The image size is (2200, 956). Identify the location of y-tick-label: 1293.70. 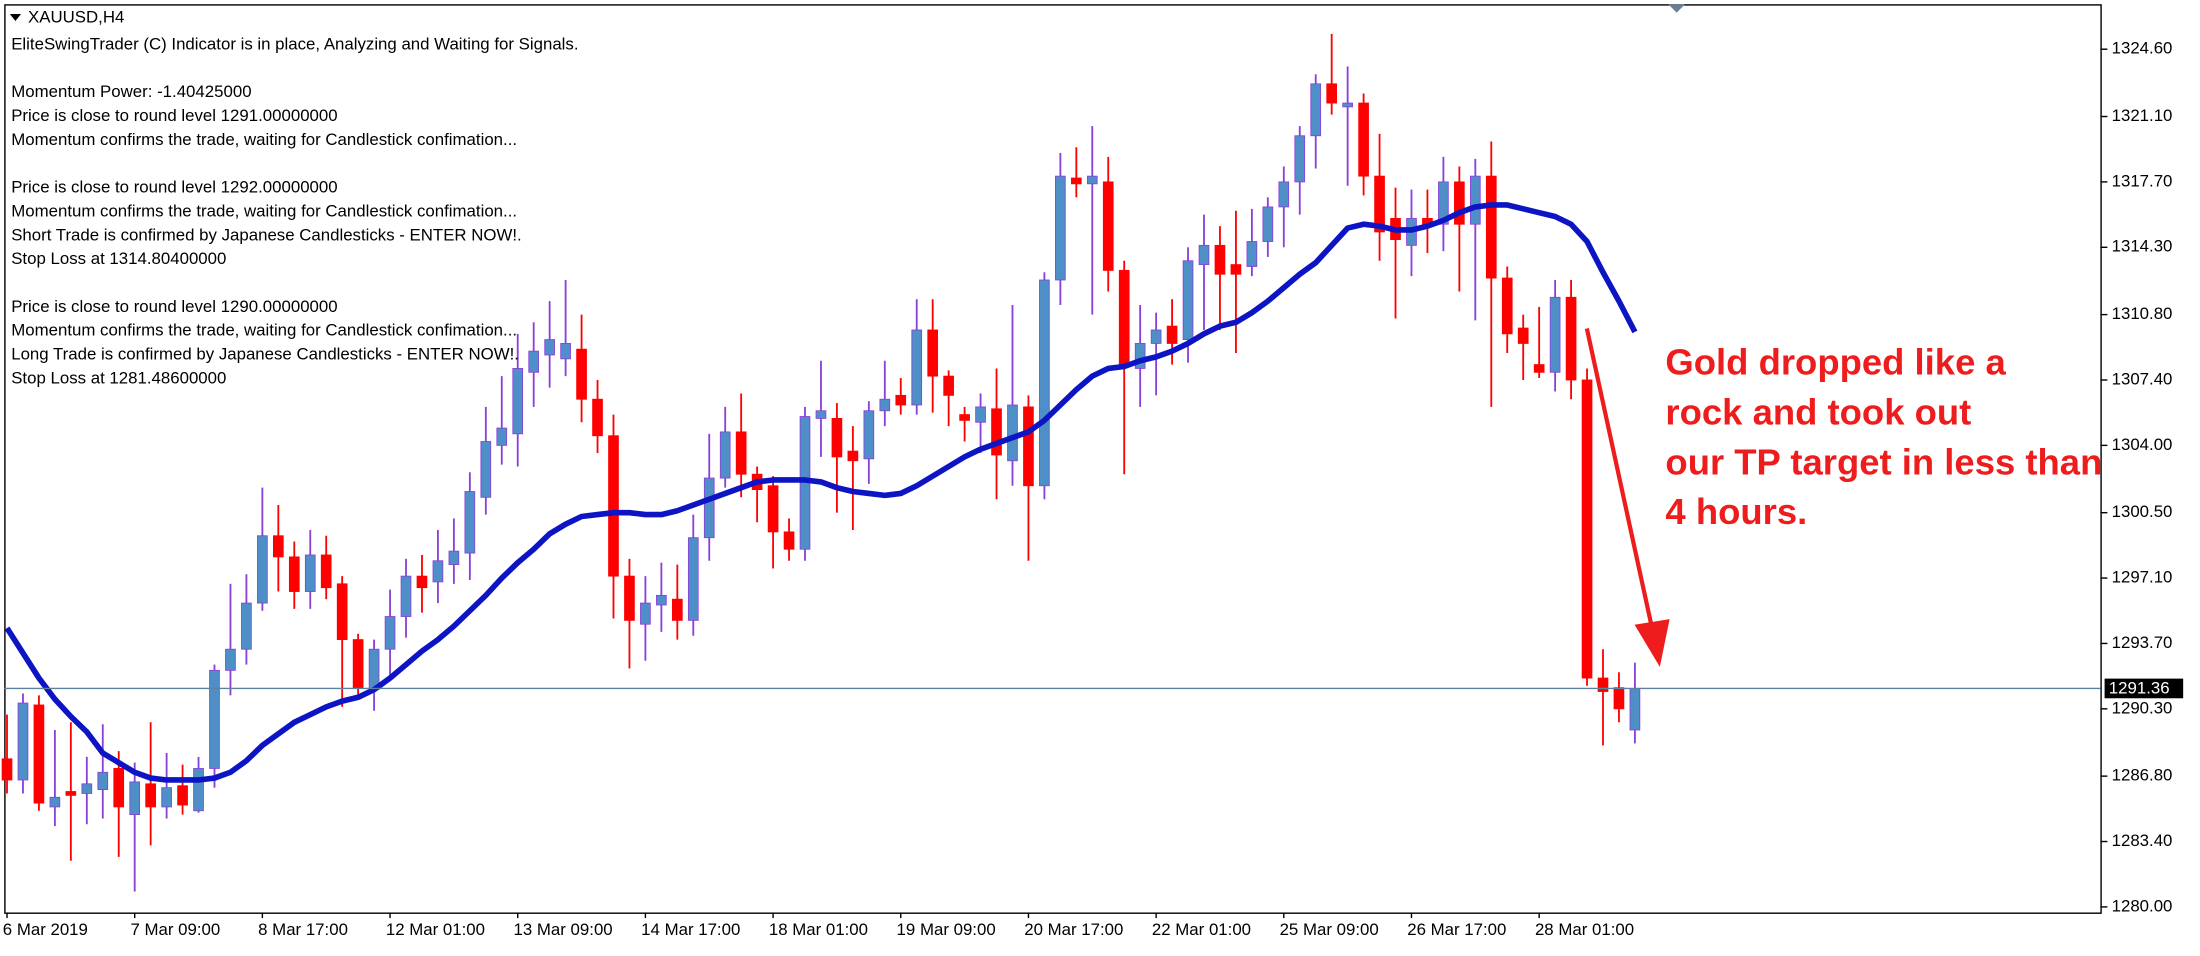
(2142, 642).